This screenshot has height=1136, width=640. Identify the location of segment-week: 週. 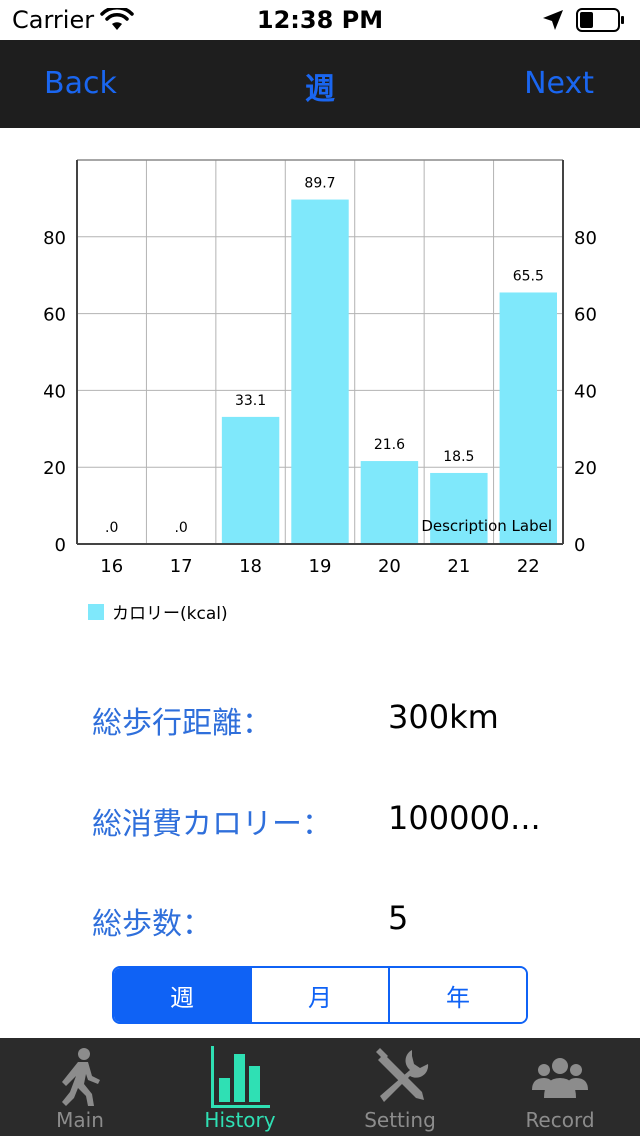
(183, 995).